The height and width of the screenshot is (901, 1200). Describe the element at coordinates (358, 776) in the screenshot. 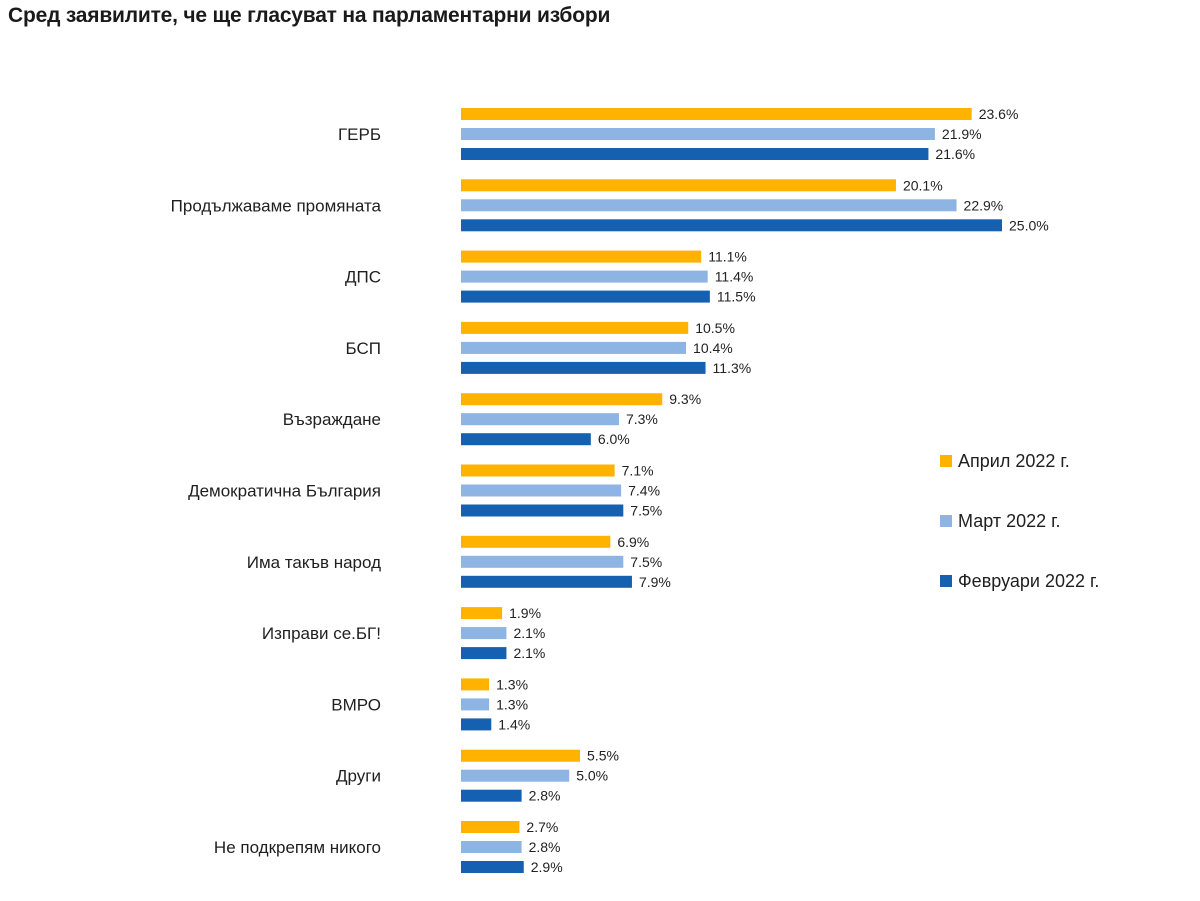

I see `category-label: Други` at that location.